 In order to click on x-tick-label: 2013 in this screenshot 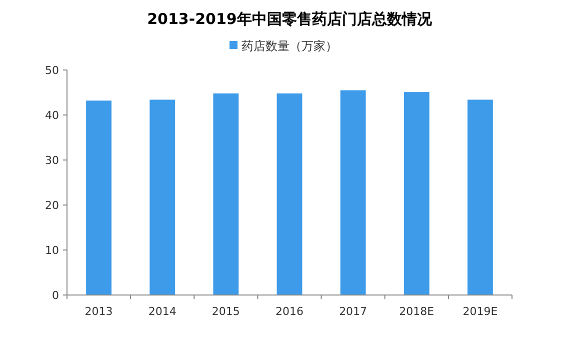, I will do `click(98, 311)`.